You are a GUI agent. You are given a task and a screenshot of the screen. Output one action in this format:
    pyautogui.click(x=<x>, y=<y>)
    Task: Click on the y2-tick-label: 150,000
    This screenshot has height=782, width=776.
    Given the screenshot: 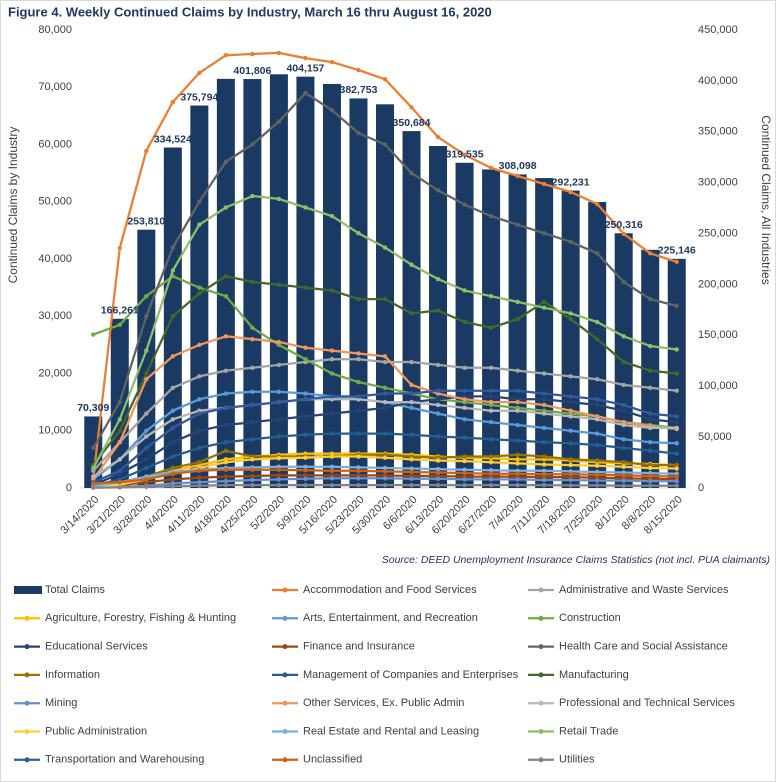 What is the action you would take?
    pyautogui.click(x=718, y=335)
    